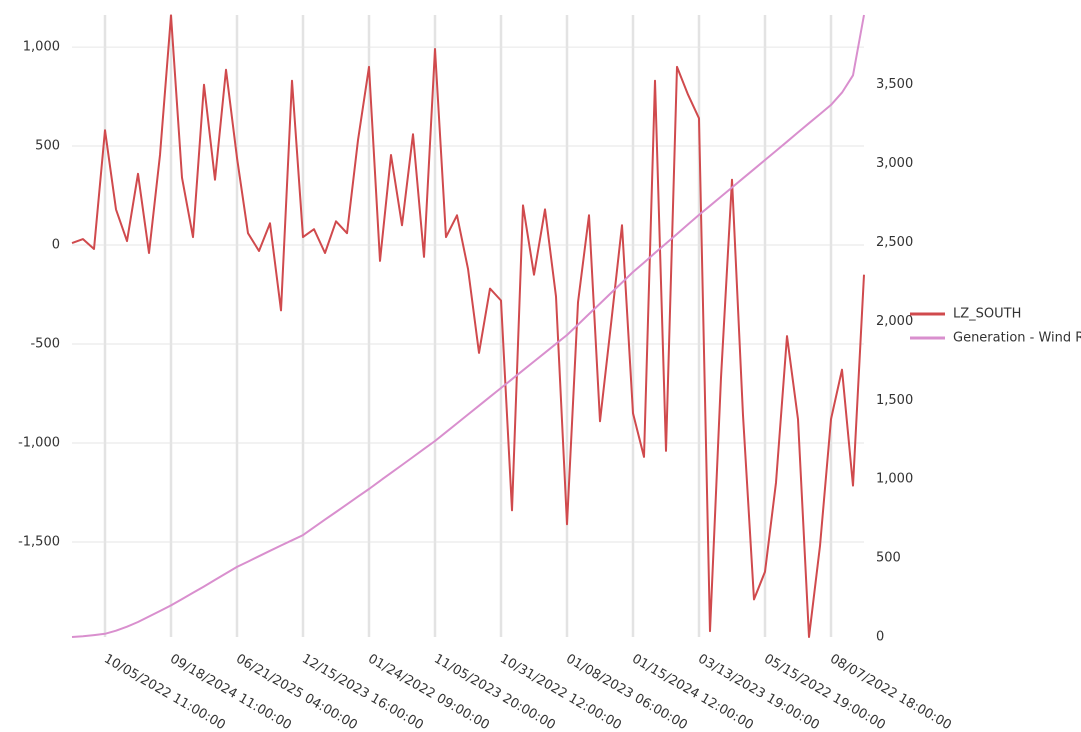  What do you see at coordinates (230, 692) in the screenshot?
I see `x-tick-label: 09/18/2024 11:00:00` at bounding box center [230, 692].